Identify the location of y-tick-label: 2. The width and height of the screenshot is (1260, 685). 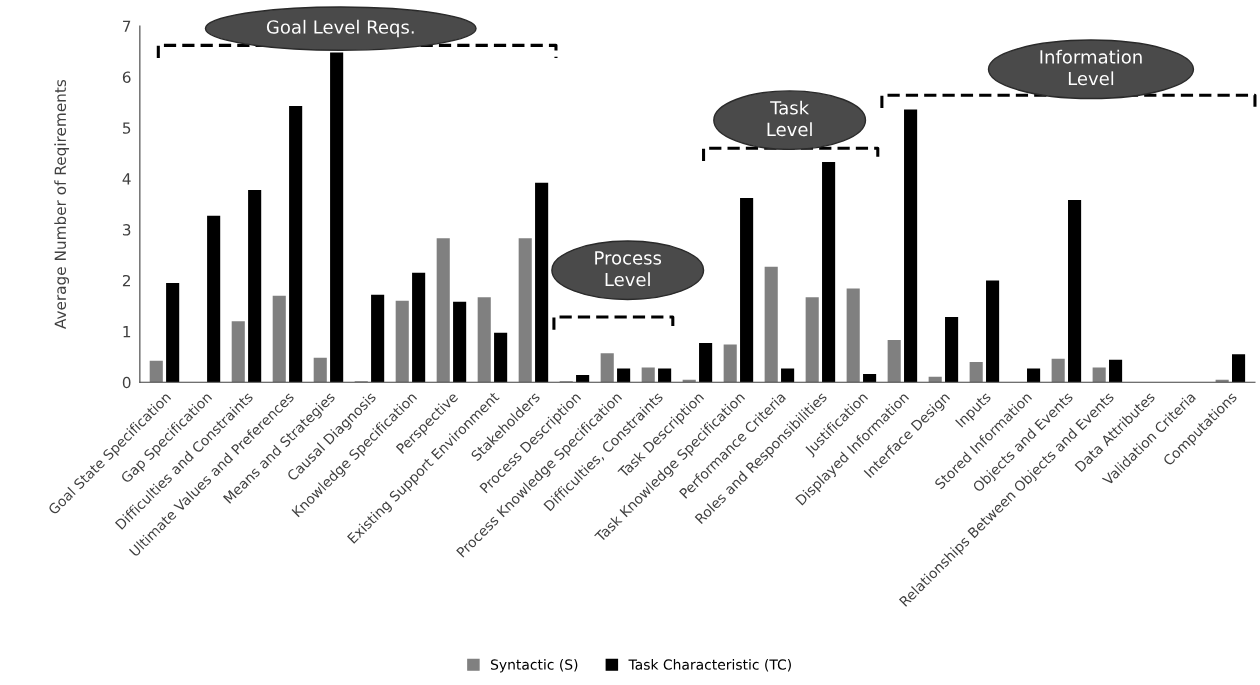
(126, 280).